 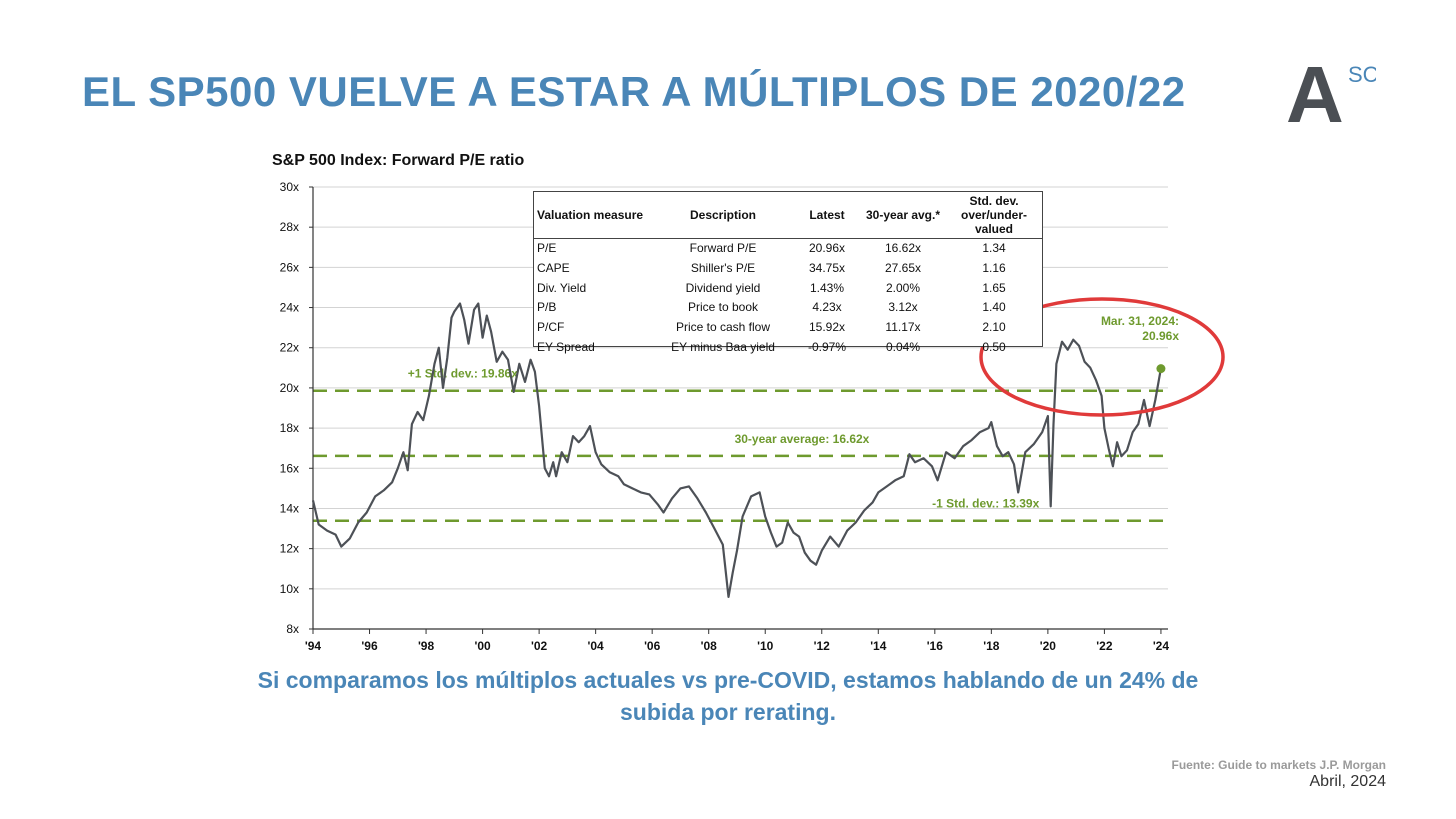 What do you see at coordinates (994, 346) in the screenshot?
I see `table-cell: 0.50` at bounding box center [994, 346].